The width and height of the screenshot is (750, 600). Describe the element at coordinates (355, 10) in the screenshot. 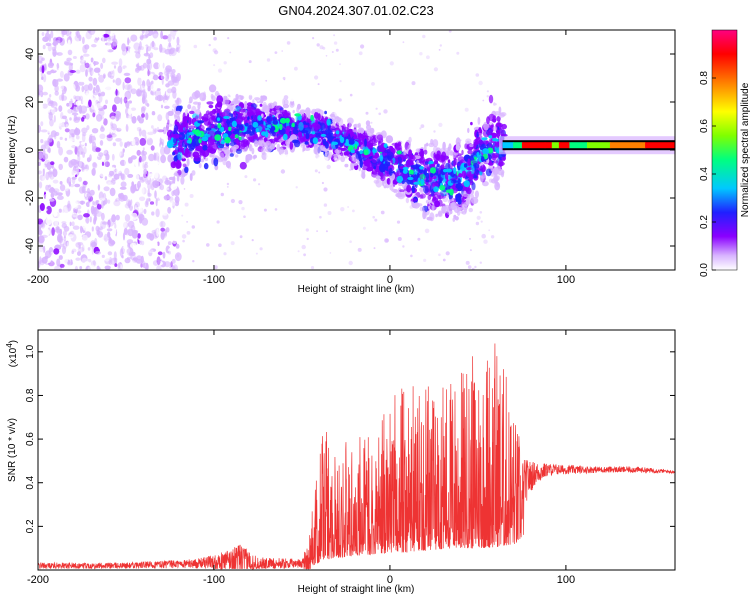

I see `chart-title: GN04.2024.307.01.02.C23` at that location.